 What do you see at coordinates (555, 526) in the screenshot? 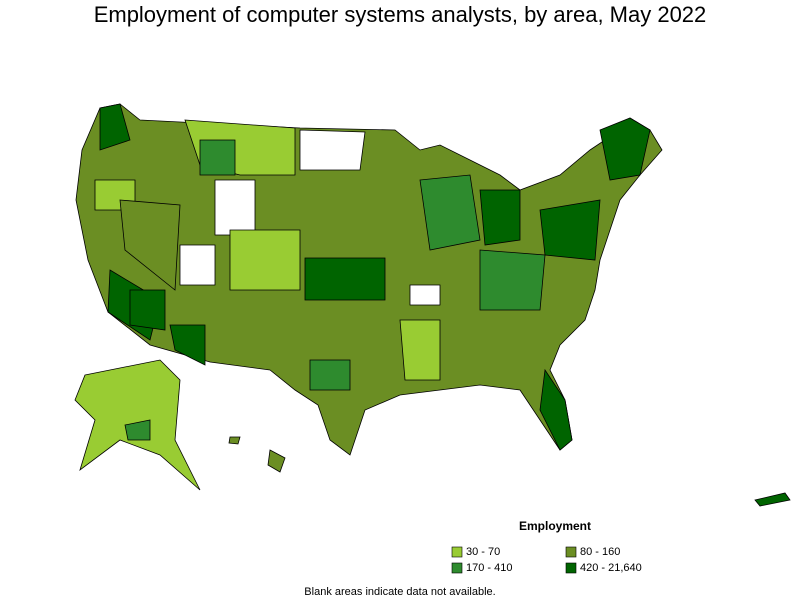
I see `legend-title: Employment` at bounding box center [555, 526].